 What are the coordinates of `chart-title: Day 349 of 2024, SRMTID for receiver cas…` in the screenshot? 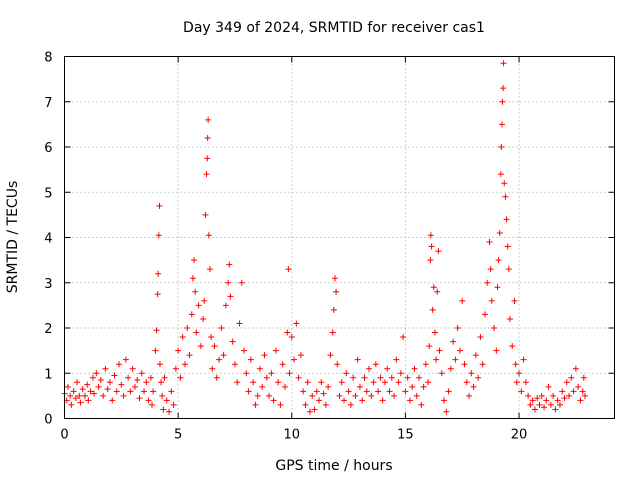 It's located at (334, 28).